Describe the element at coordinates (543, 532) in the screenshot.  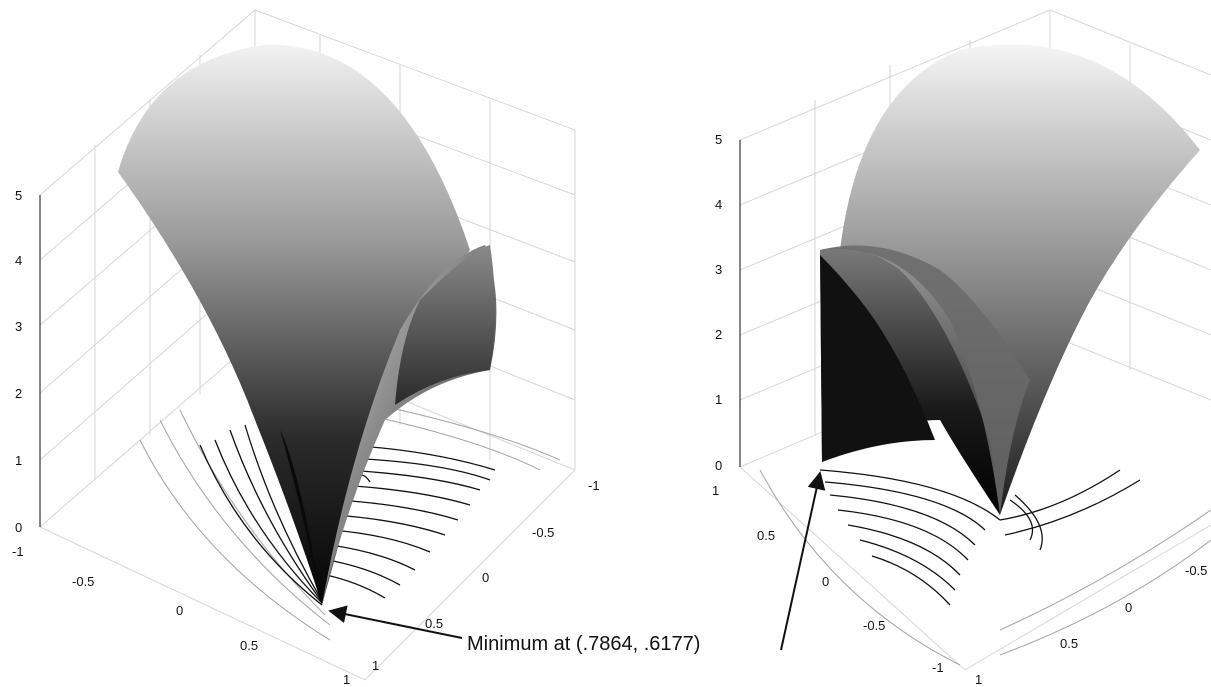
I see `left-y-tick: -0.5` at that location.